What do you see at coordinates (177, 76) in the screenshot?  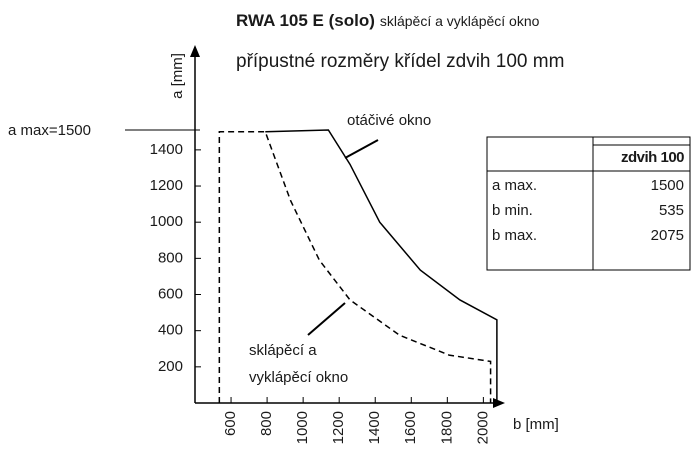 I see `y-axis-label: a [mm]` at bounding box center [177, 76].